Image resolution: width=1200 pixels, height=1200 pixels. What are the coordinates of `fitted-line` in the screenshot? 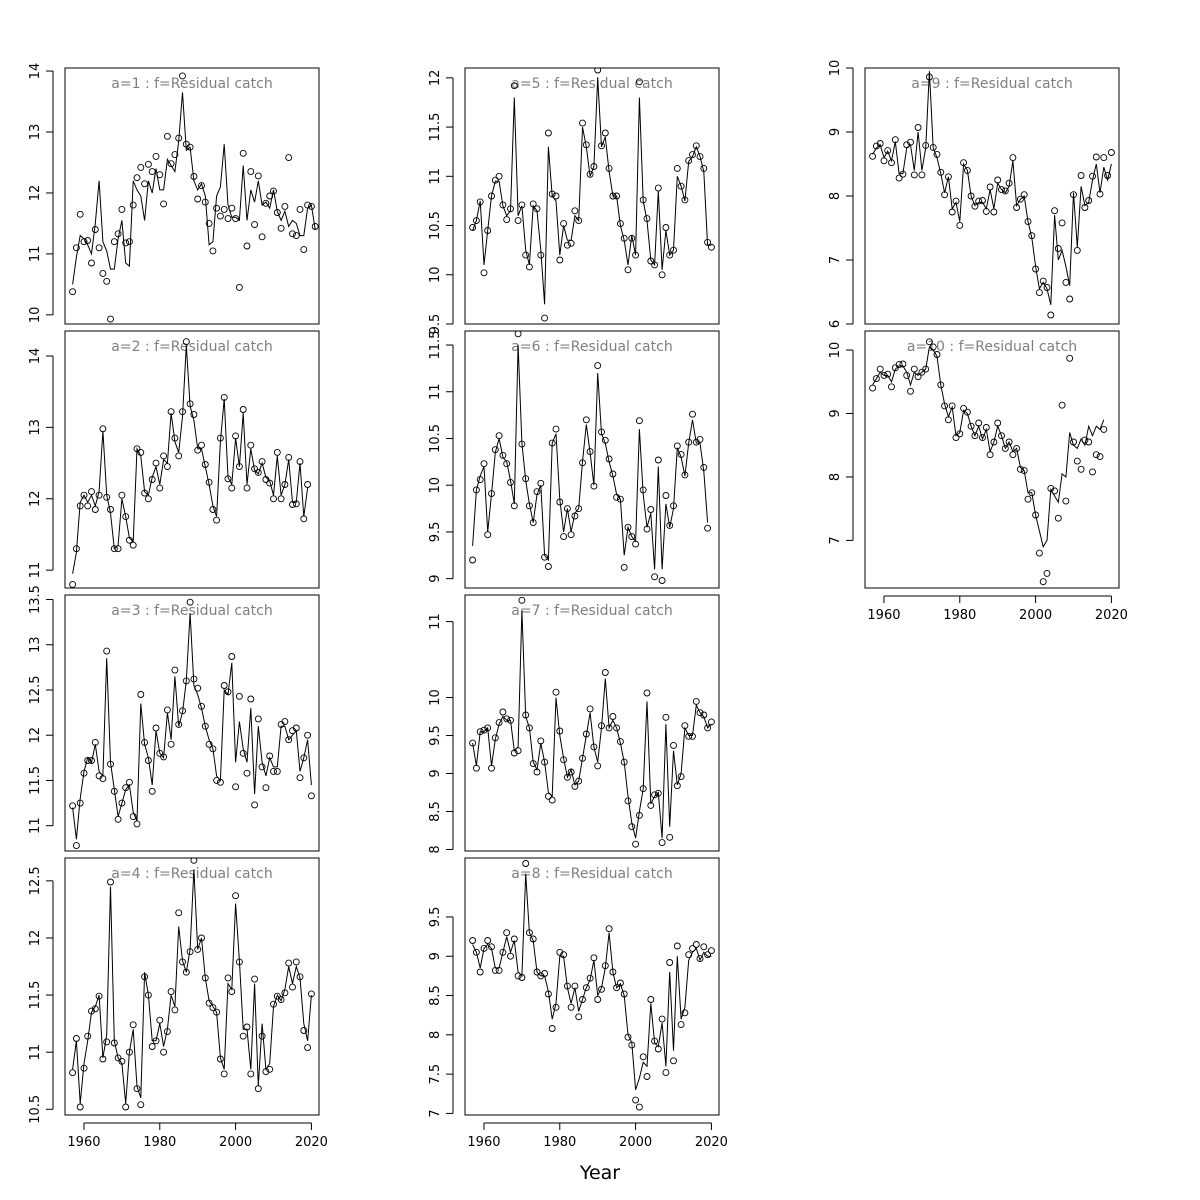 It's located at (592, 724).